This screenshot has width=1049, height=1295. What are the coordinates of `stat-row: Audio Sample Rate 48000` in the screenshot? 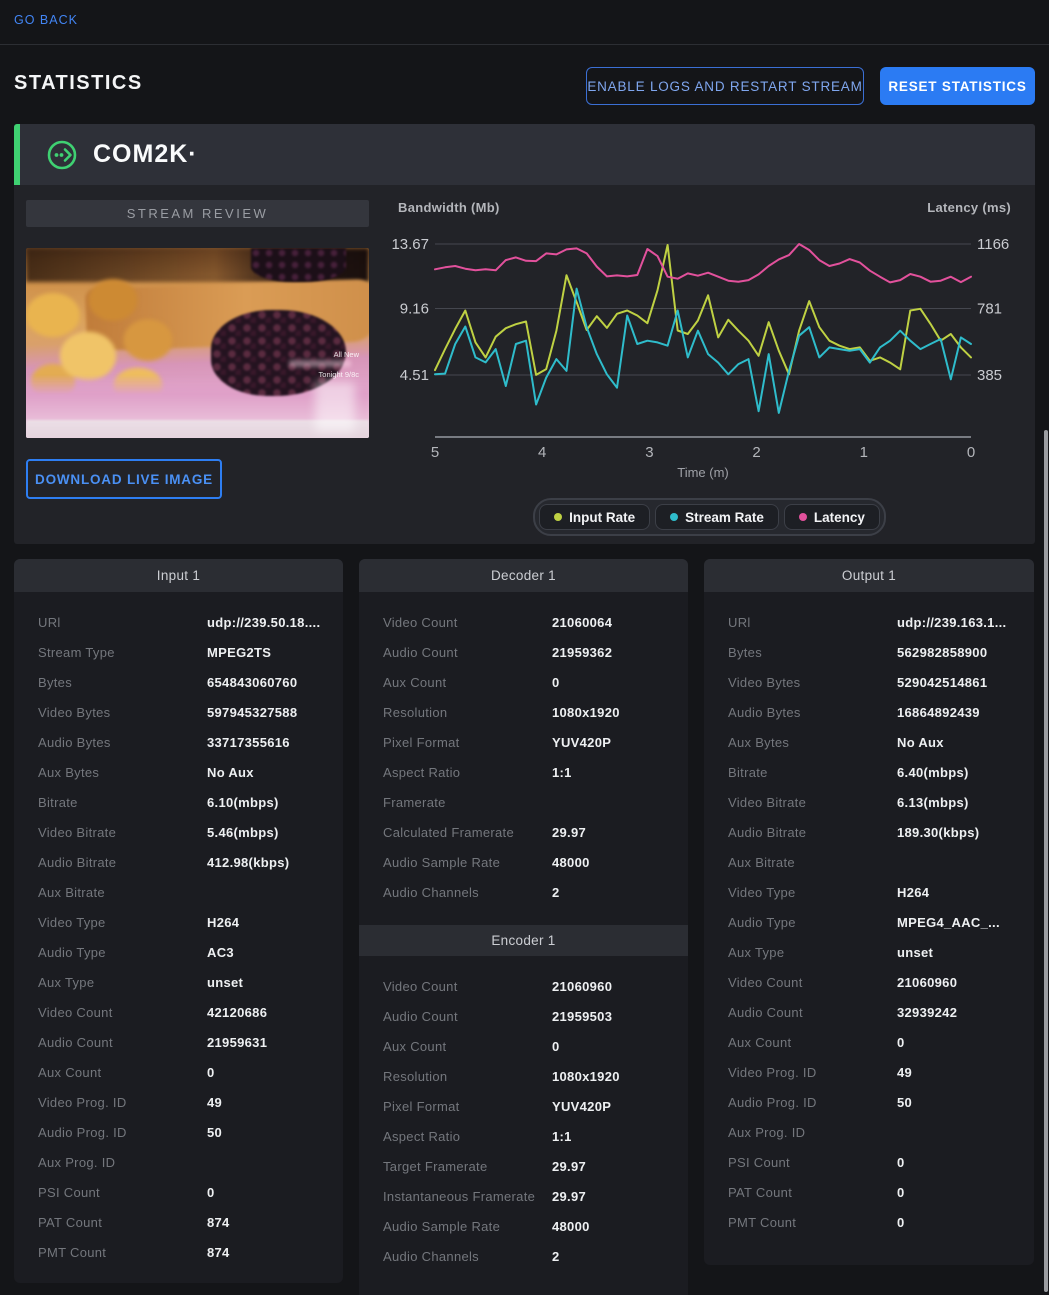 It's located at (523, 1226).